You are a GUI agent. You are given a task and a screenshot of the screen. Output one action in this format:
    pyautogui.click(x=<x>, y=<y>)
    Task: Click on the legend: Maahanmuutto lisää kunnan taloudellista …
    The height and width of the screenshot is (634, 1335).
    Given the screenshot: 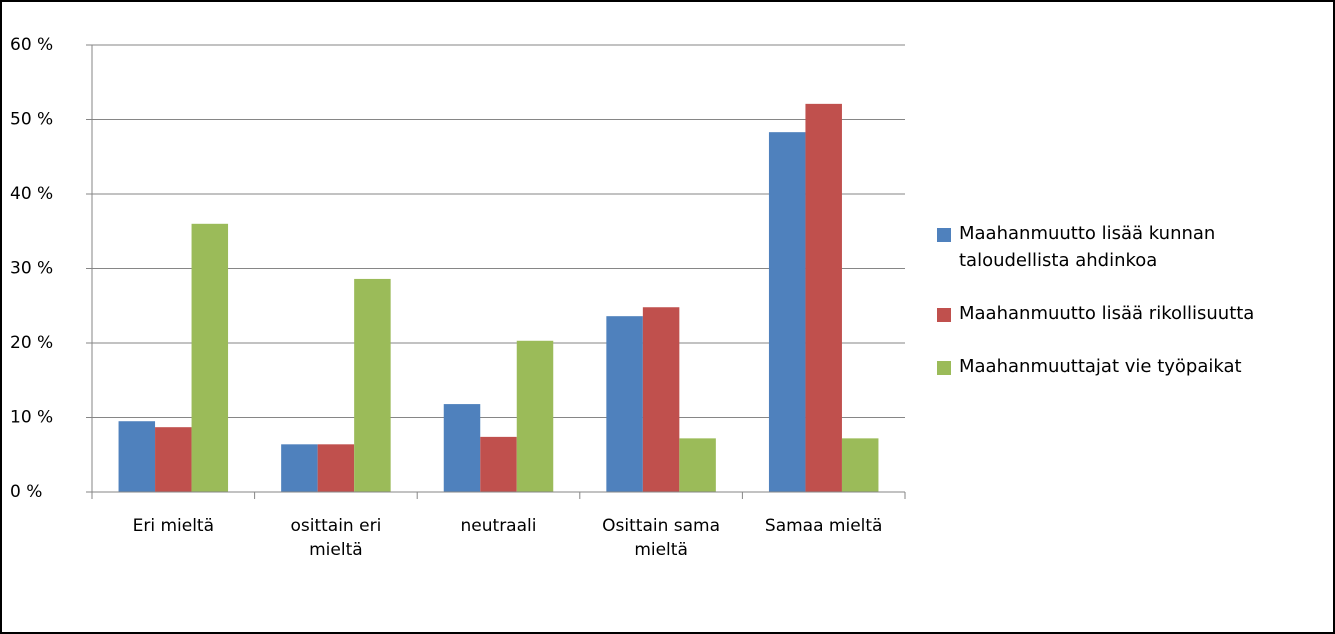 What is the action you would take?
    pyautogui.click(x=1132, y=313)
    